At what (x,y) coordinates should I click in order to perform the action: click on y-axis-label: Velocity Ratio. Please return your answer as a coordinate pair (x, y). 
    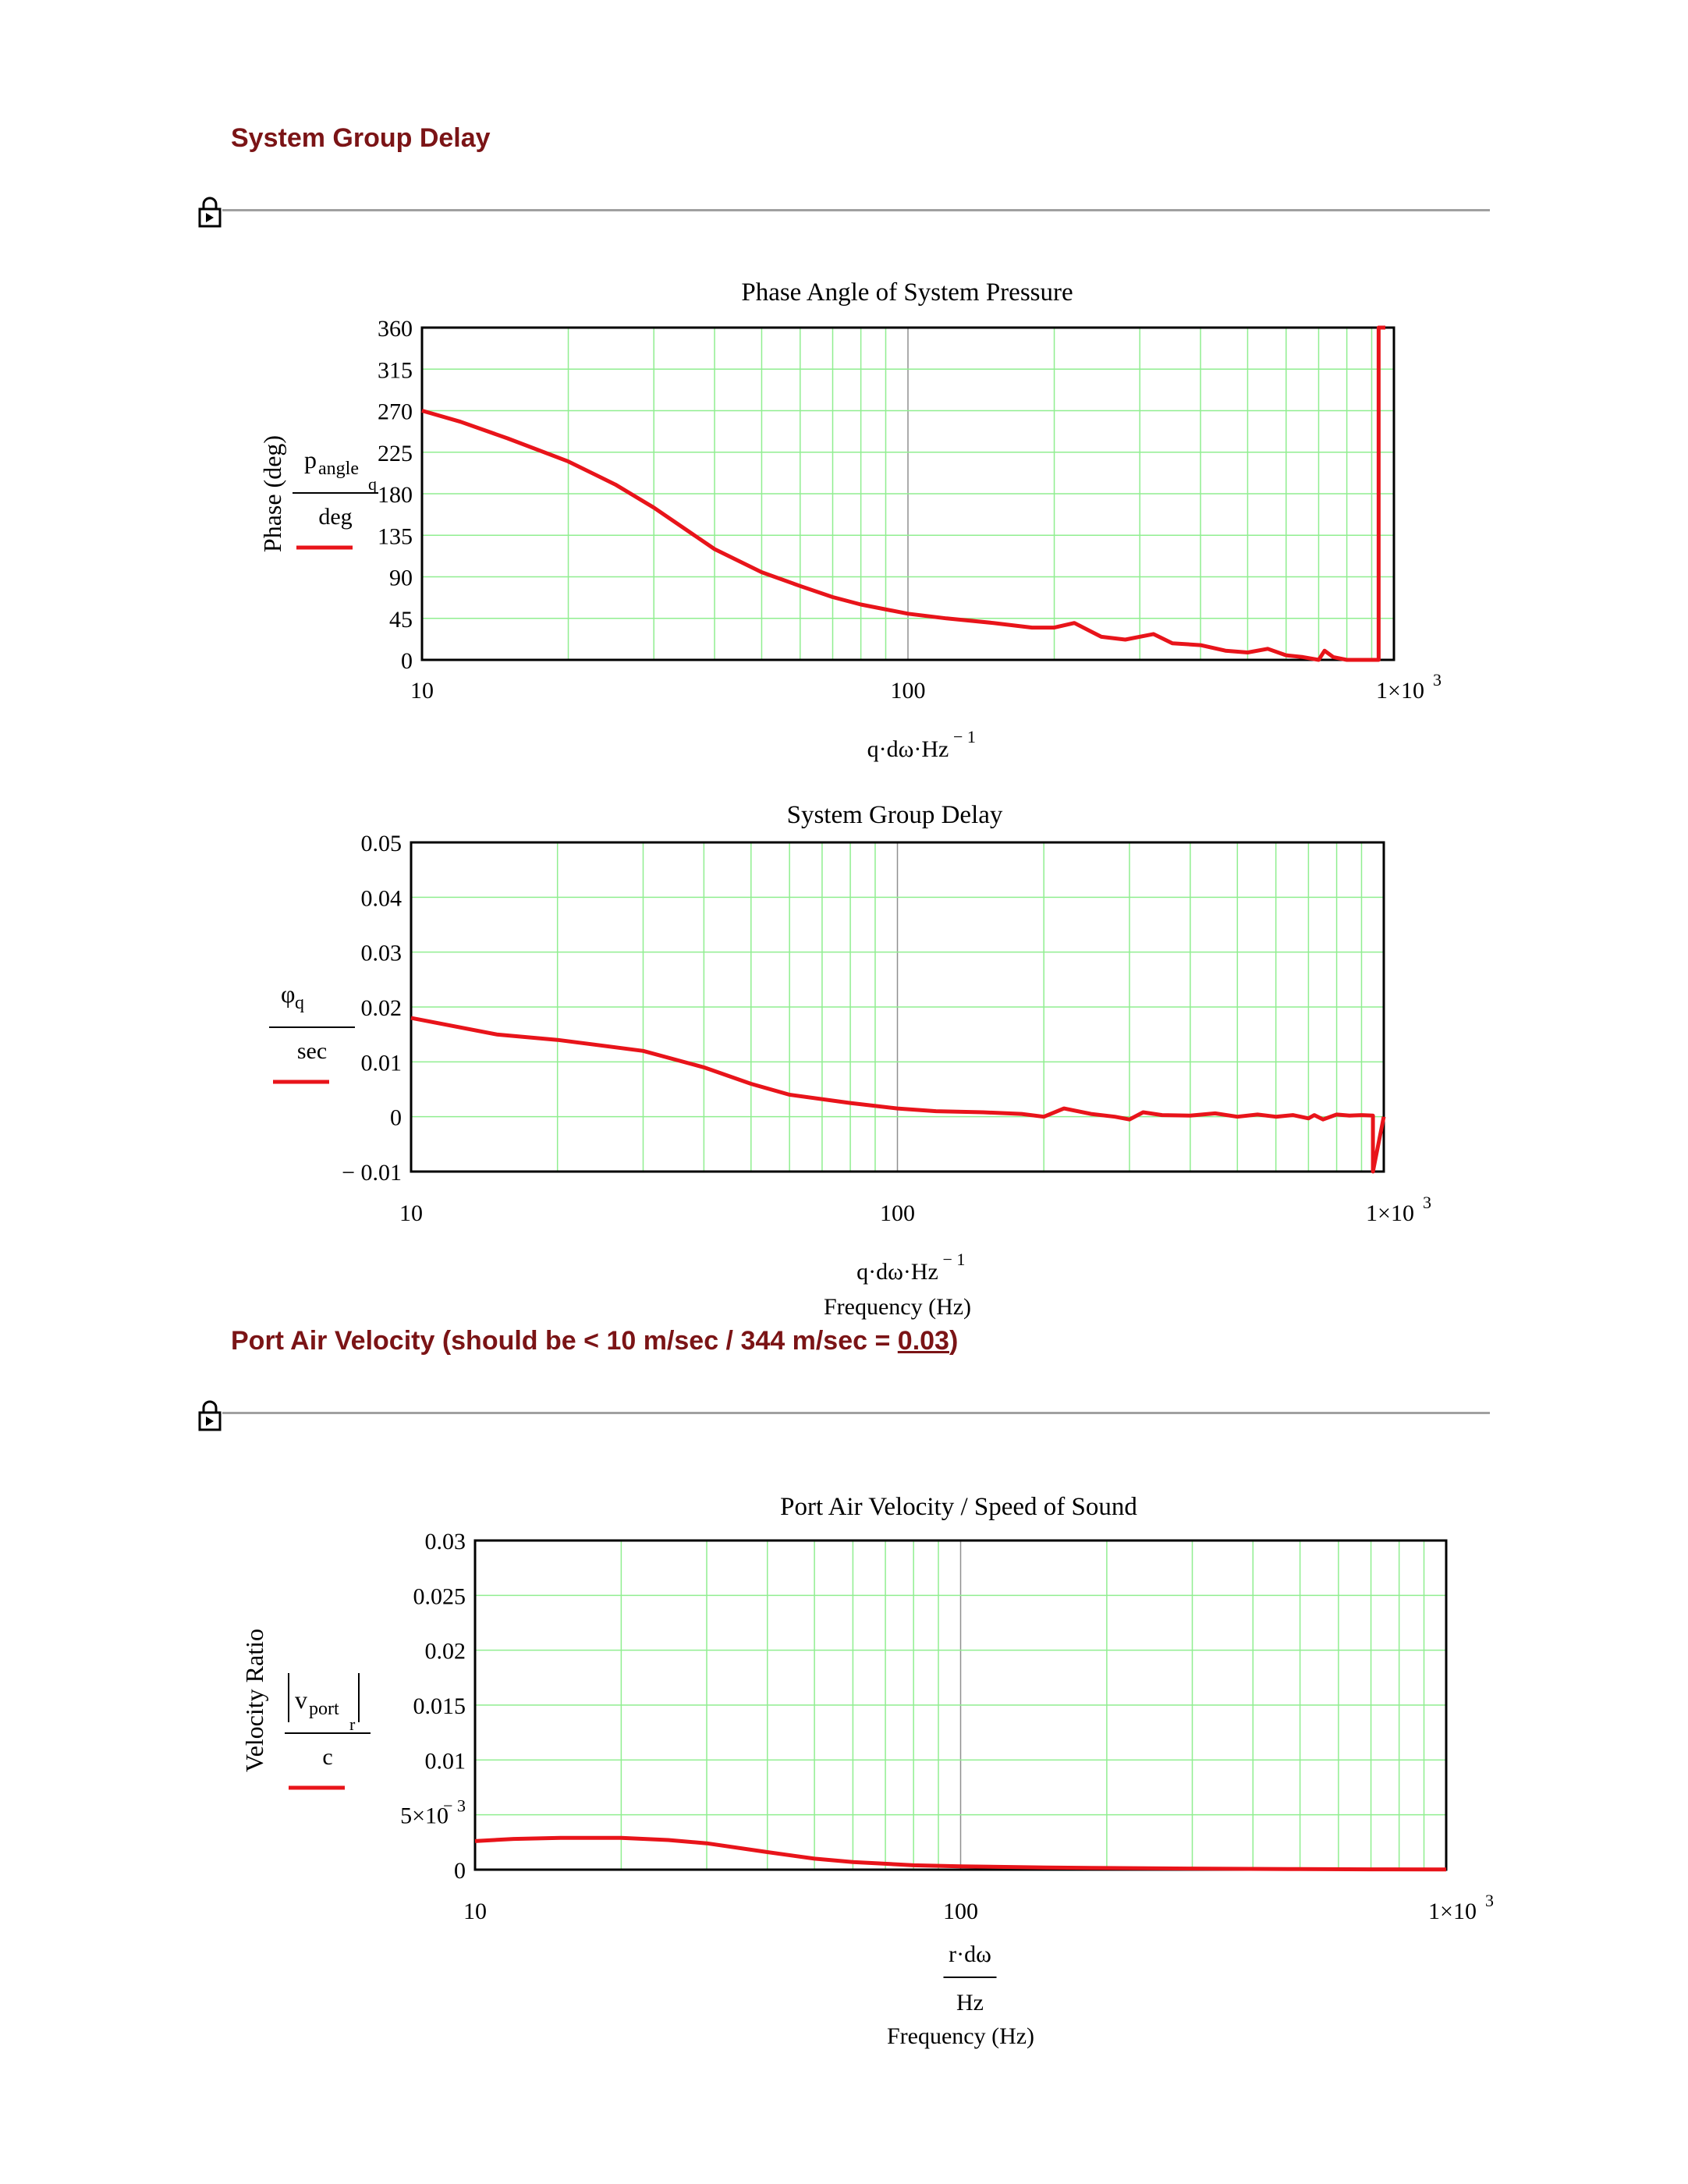
    Looking at the image, I should click on (254, 1701).